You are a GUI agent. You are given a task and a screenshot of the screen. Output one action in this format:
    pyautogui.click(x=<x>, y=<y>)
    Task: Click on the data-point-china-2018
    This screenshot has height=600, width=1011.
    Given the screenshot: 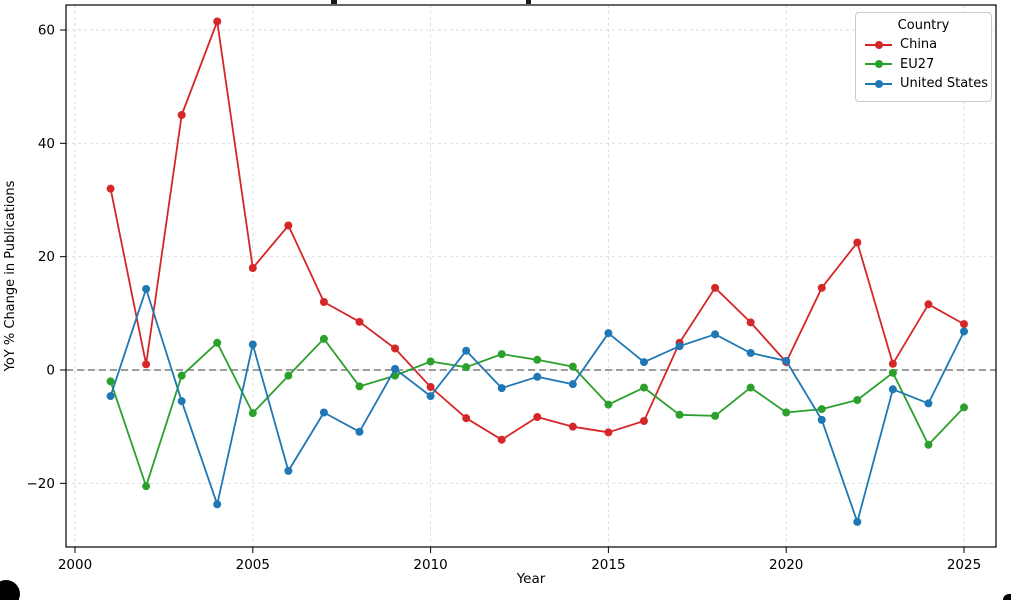 What is the action you would take?
    pyautogui.click(x=715, y=287)
    